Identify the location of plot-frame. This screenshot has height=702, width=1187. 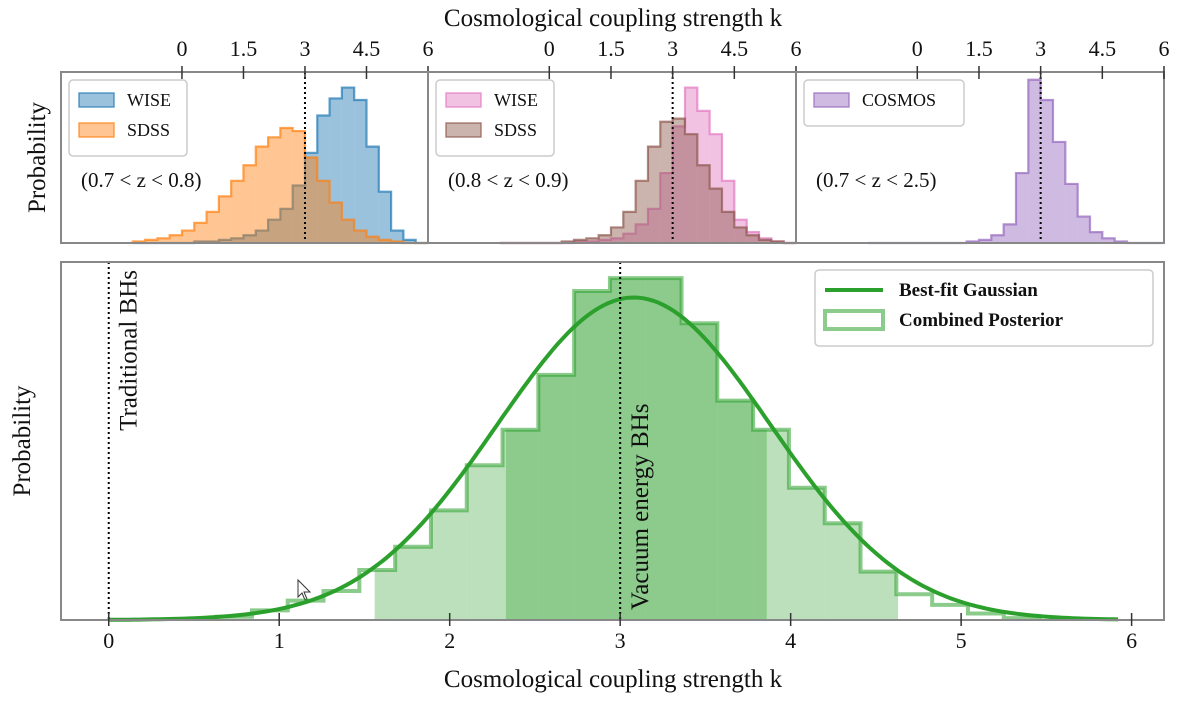
(980, 157).